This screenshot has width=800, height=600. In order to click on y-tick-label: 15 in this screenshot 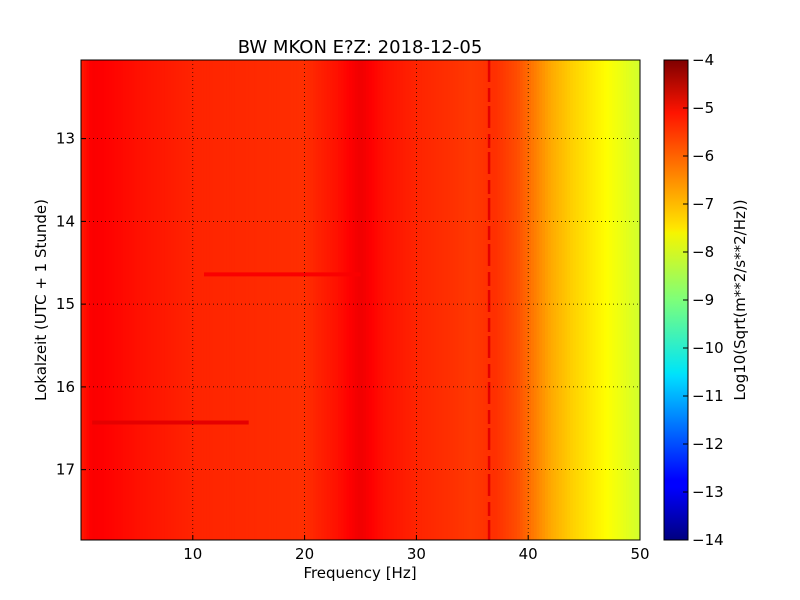, I will do `click(65, 304)`.